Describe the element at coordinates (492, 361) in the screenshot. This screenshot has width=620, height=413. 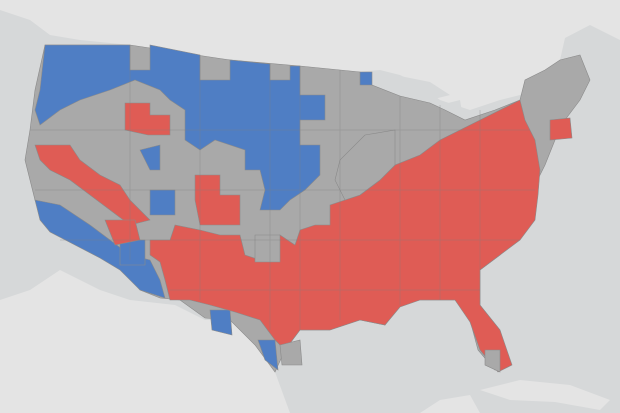
I see `region-neutral-south-florida` at that location.